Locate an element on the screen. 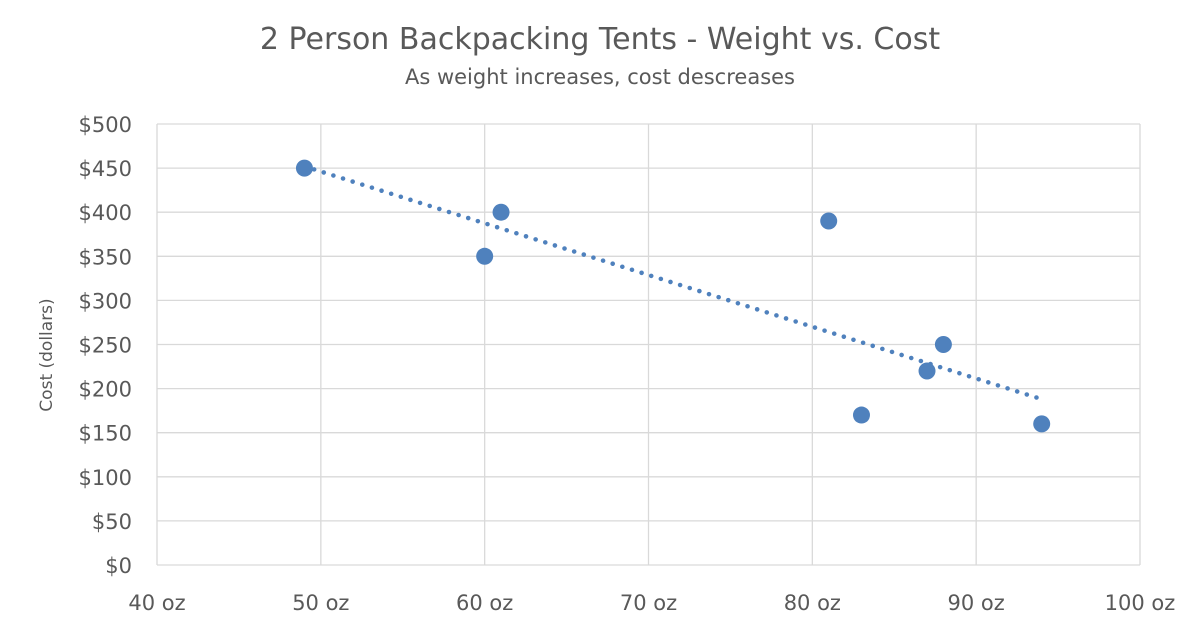 The image size is (1200, 630). y-tick-label: $250 is located at coordinates (105, 346).